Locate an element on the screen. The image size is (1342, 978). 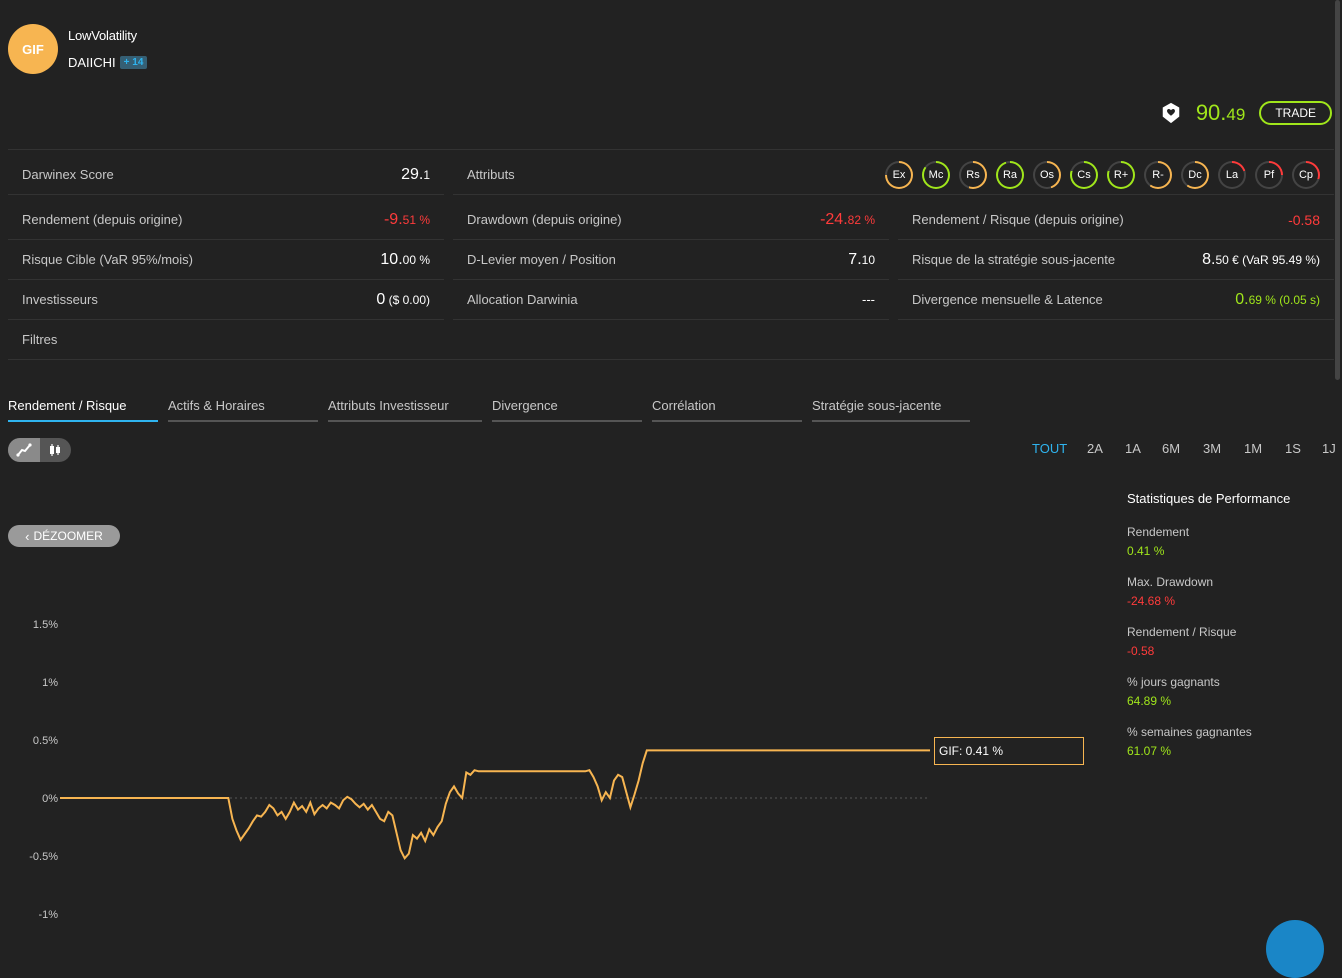
filters-row: Filtres is located at coordinates (671, 340).